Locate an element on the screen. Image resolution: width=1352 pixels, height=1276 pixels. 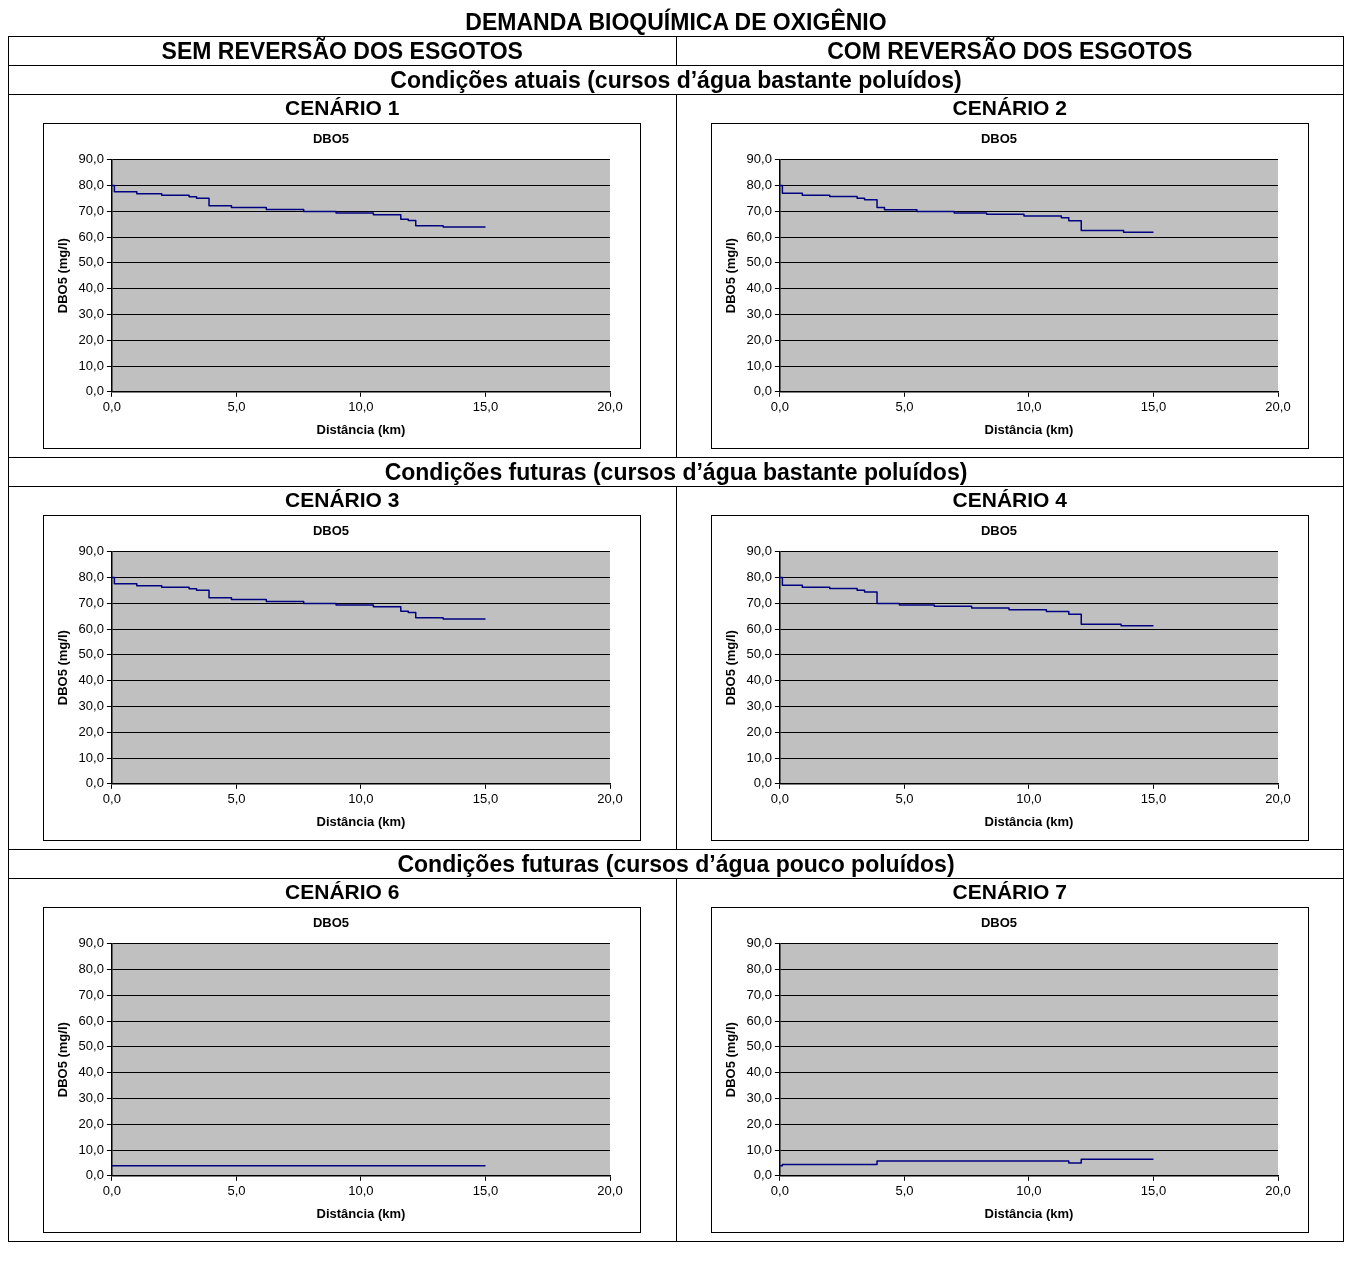
chart-title: CENÁRIO 2 is located at coordinates (1009, 108).